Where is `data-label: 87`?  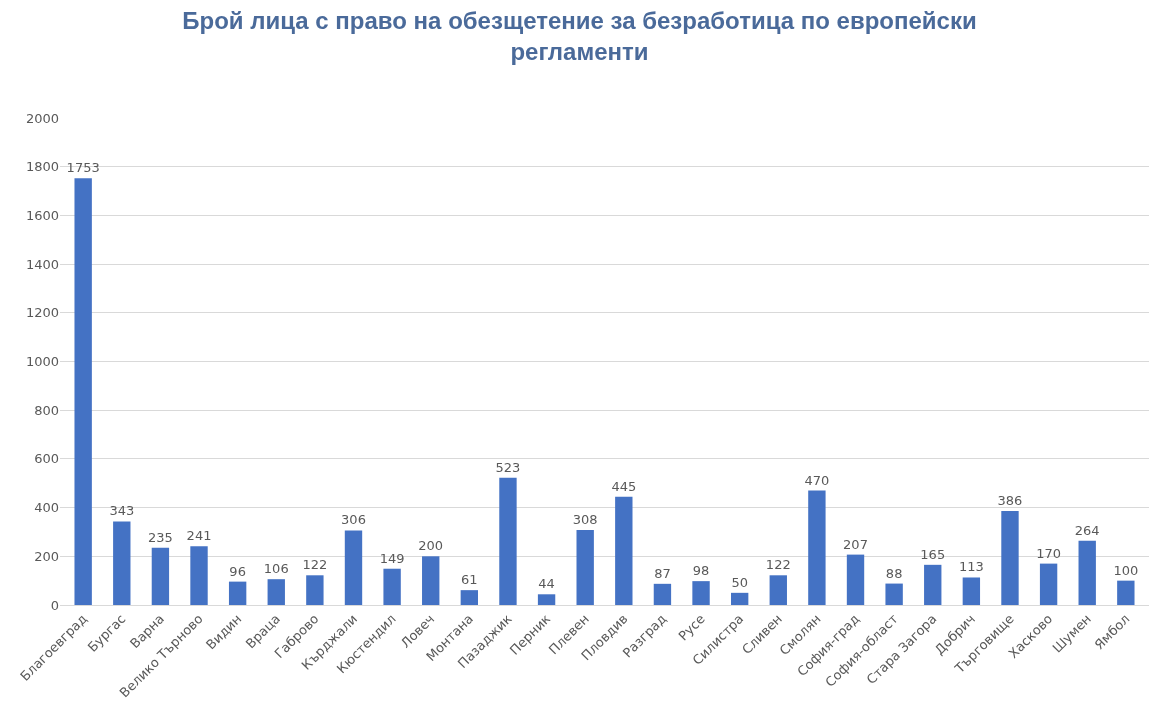
data-label: 87 is located at coordinates (662, 573).